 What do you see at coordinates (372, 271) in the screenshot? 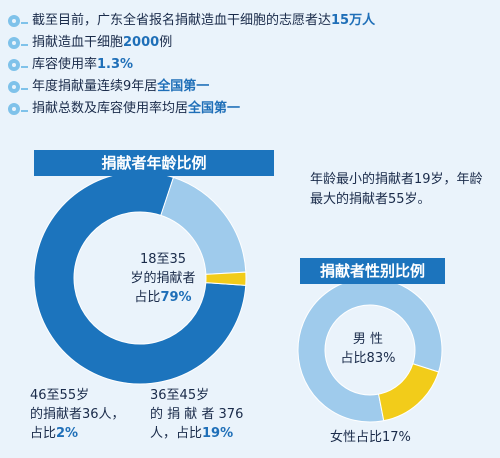
I see `gender-chart-title: 捐献者性别比例` at bounding box center [372, 271].